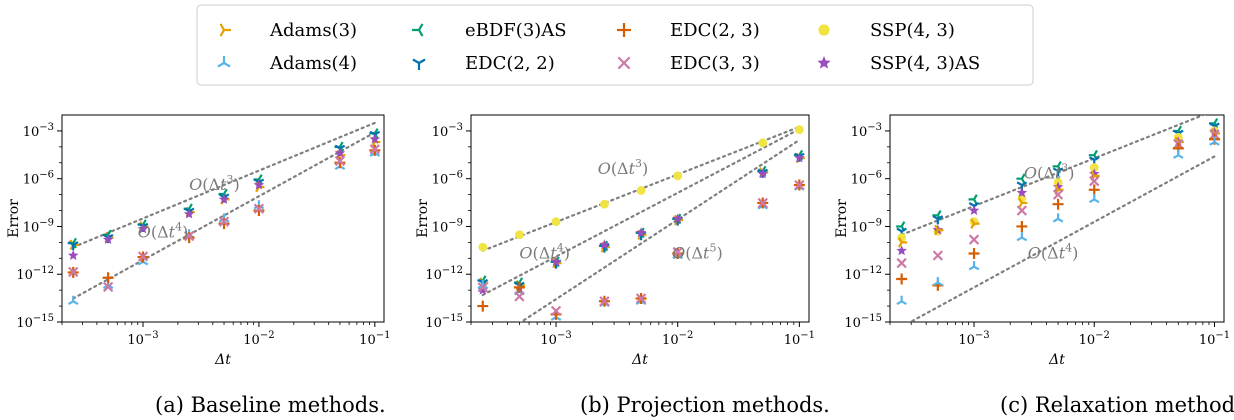 The width and height of the screenshot is (1234, 420). I want to click on order-annotation: O(Δt5), so click(697, 251).